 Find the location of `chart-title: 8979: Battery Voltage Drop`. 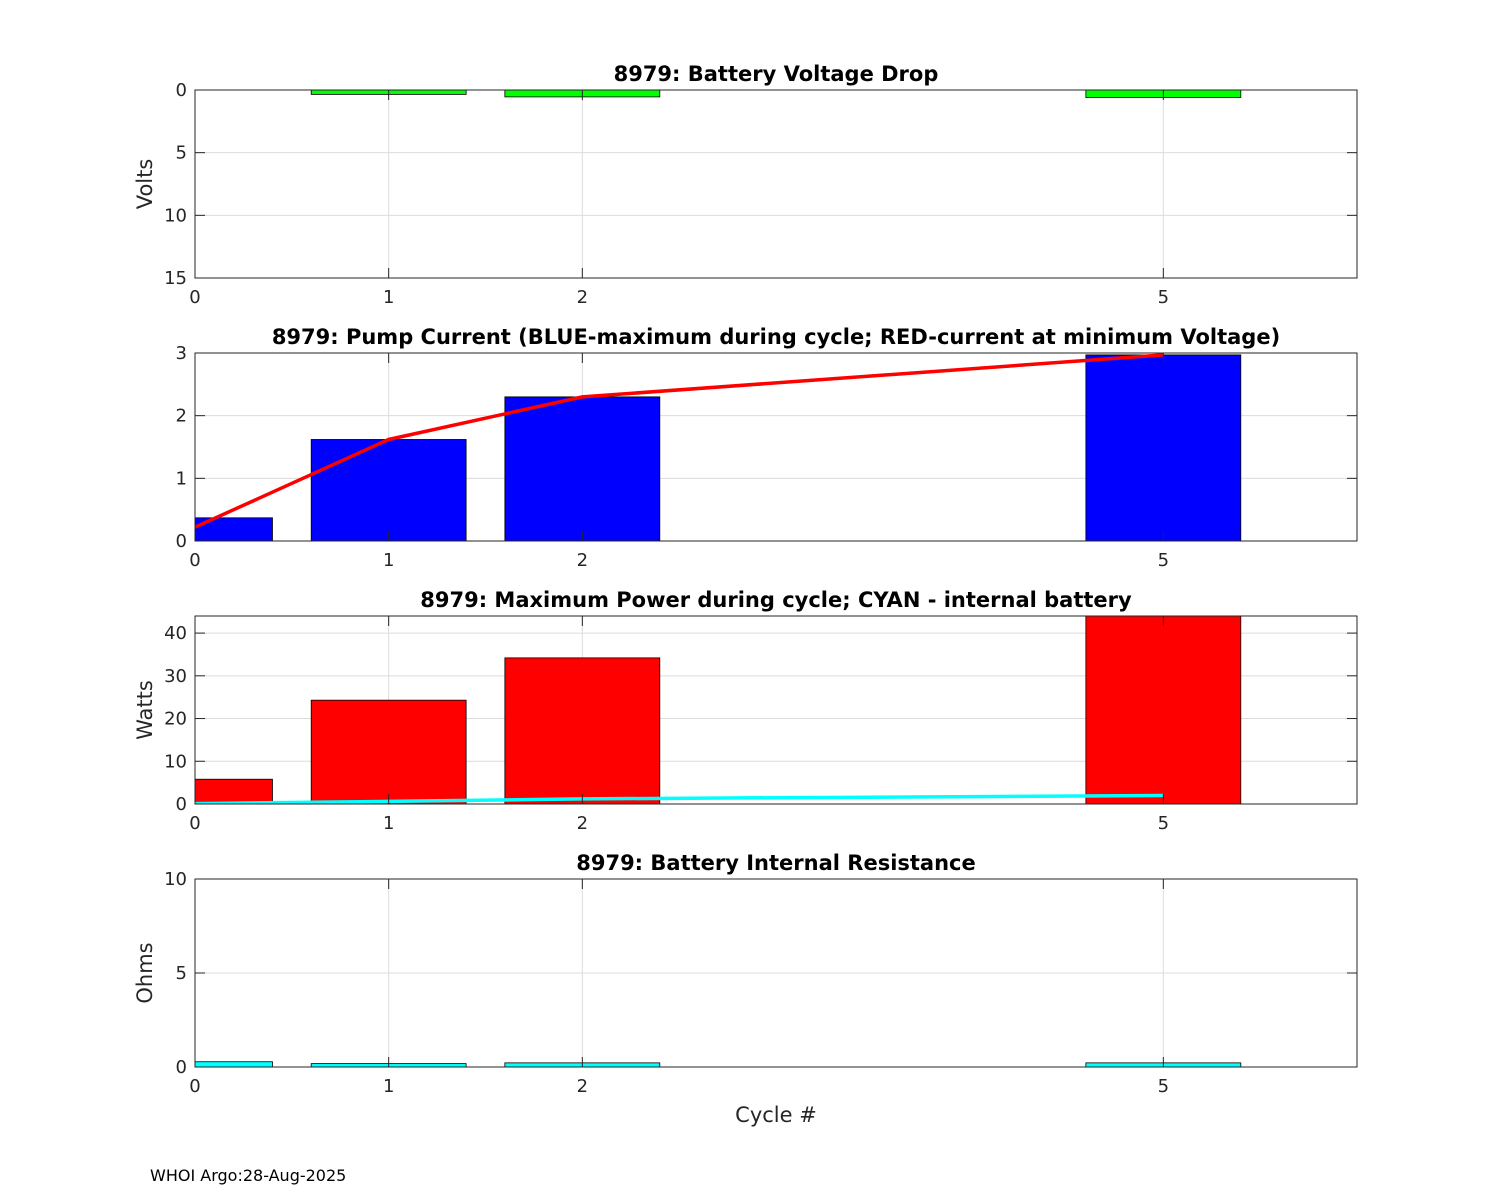

chart-title: 8979: Battery Voltage Drop is located at coordinates (776, 74).